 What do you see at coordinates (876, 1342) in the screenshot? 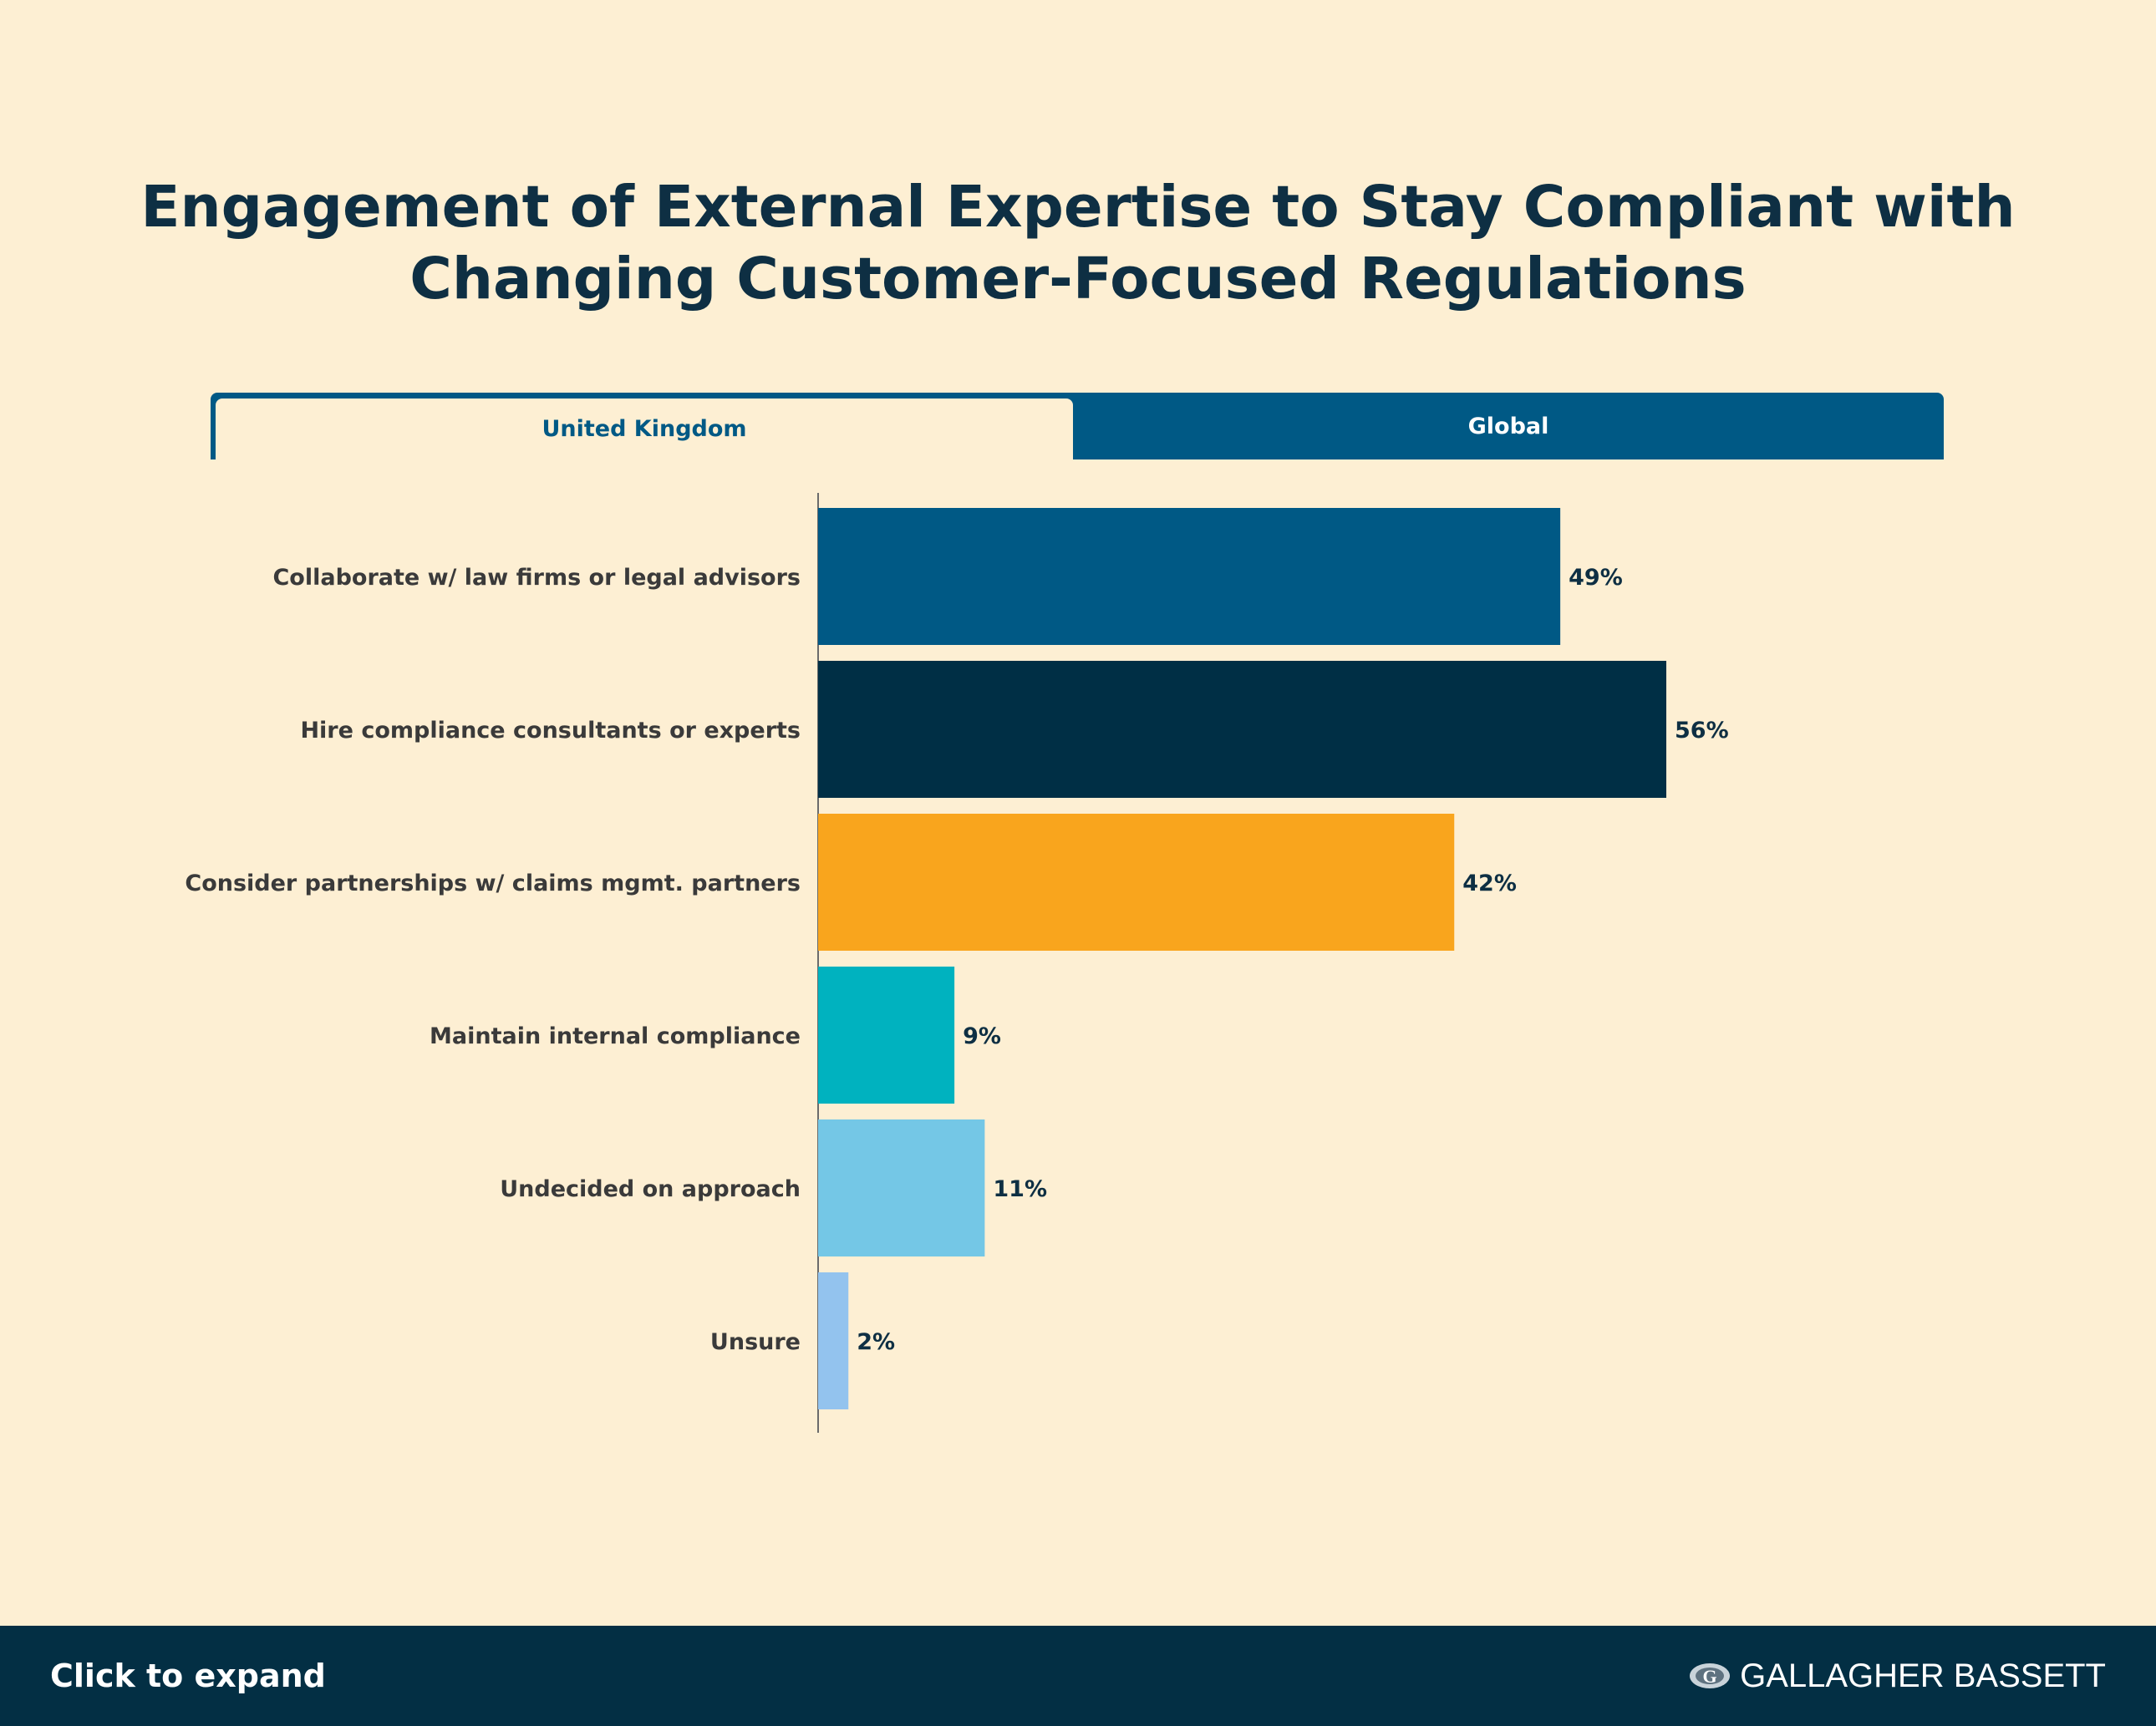
I see `value-label-6: 2%` at bounding box center [876, 1342].